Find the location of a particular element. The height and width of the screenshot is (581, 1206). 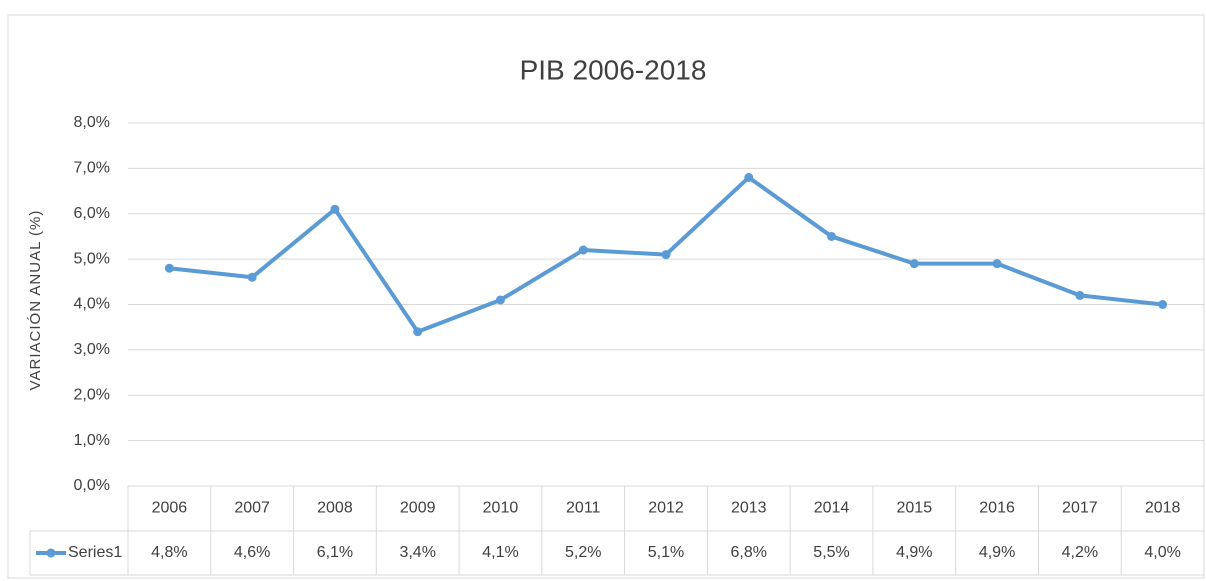

y-tick-label: 6,0% is located at coordinates (92, 213).